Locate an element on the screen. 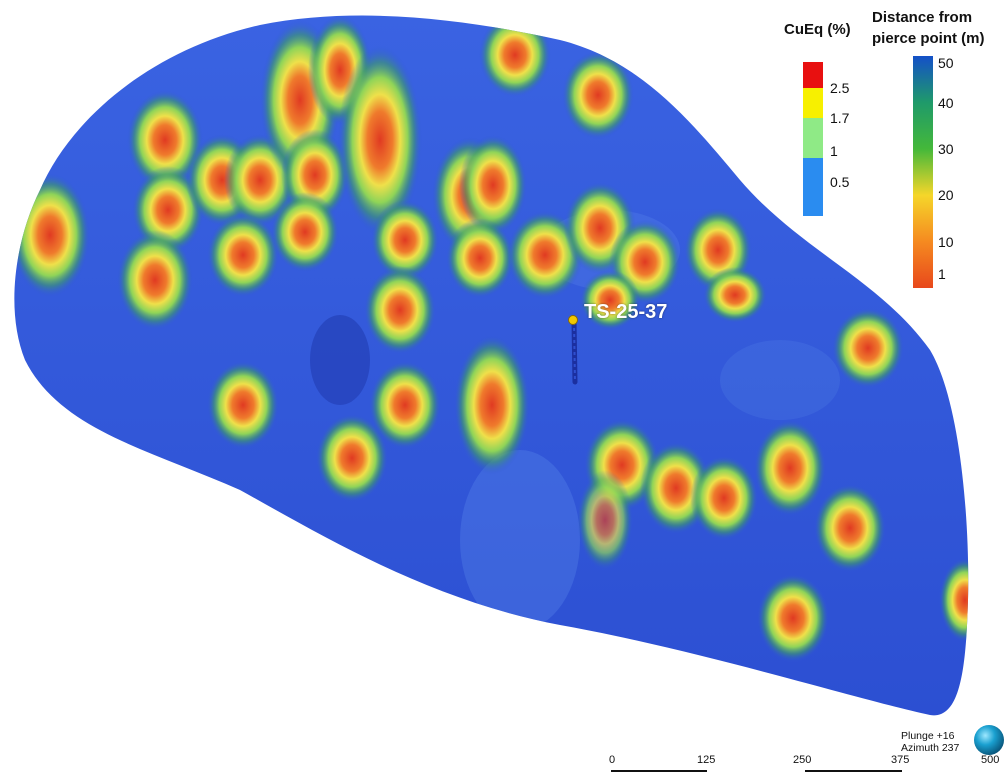 This screenshot has width=1007, height=772. azimuth-label: Azimuth 237 is located at coordinates (930, 748).